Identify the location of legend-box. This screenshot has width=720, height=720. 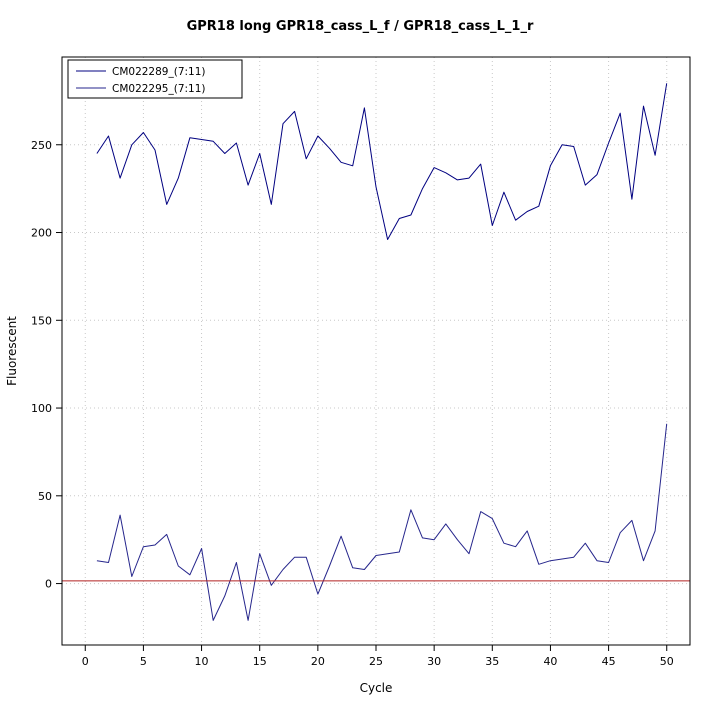
(155, 79).